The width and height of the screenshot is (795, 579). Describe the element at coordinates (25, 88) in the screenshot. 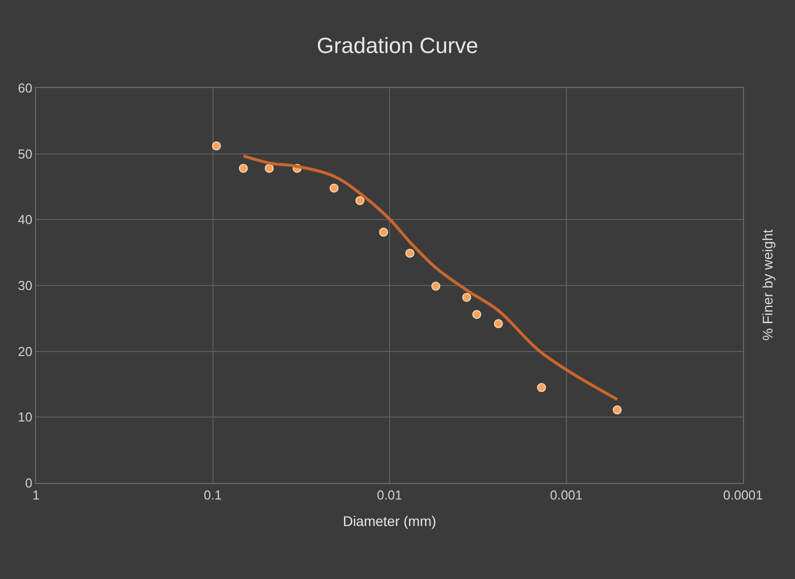

I see `y-tick-label: 60` at that location.